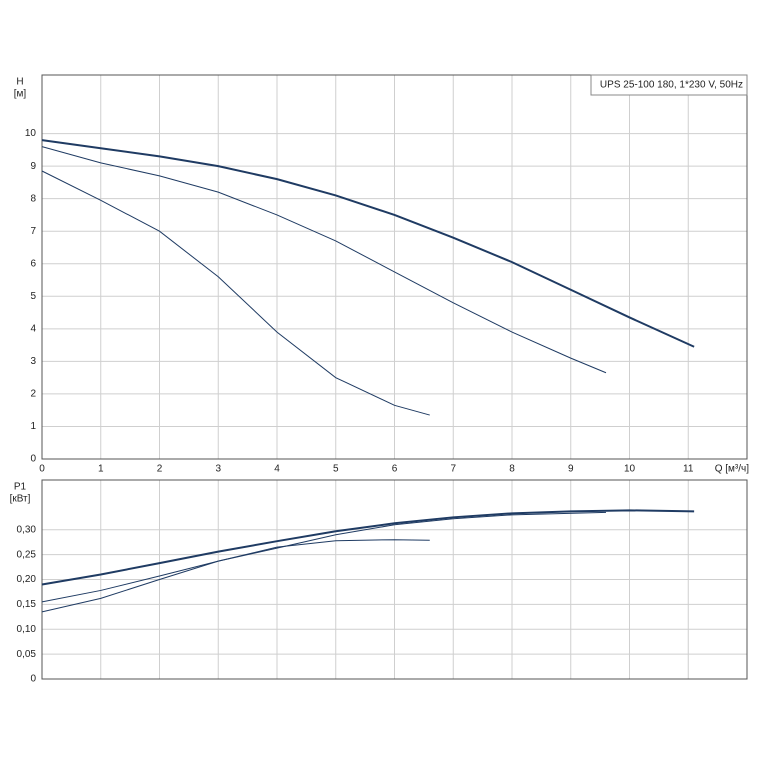 This screenshot has width=760, height=760. I want to click on y-axis-label: H, so click(19, 82).